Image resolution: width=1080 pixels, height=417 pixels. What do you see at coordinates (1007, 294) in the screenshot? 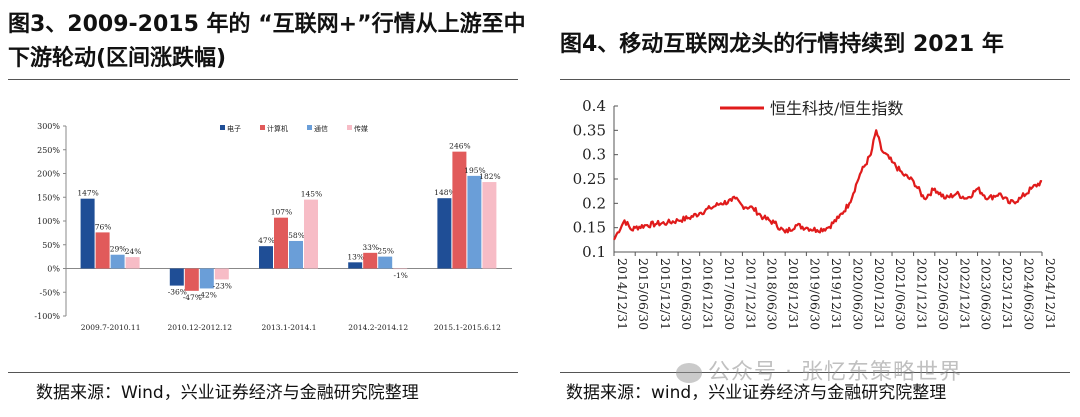
I see `x-tick-label: 2023/12/31` at bounding box center [1007, 294].